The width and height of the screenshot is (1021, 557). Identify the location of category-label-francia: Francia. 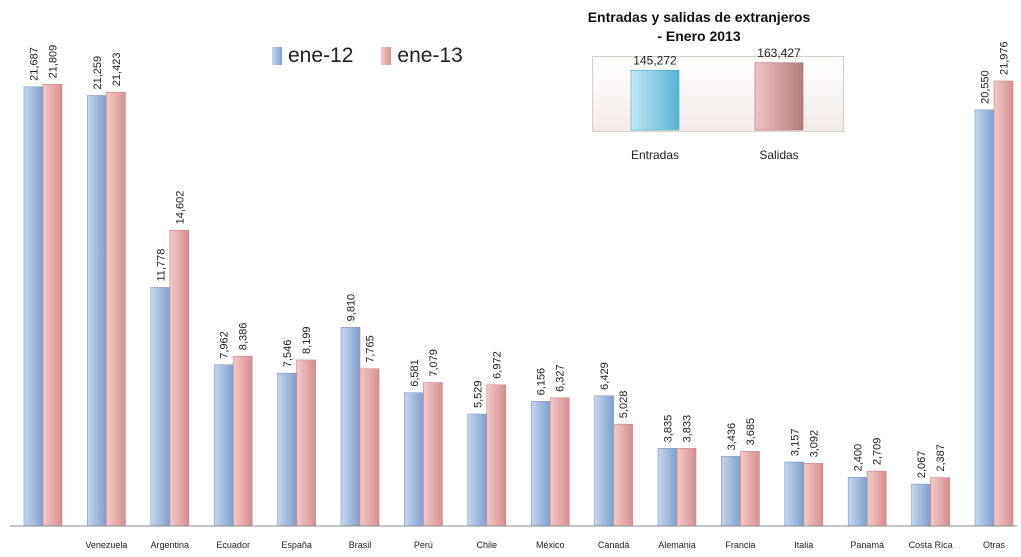
(740, 545).